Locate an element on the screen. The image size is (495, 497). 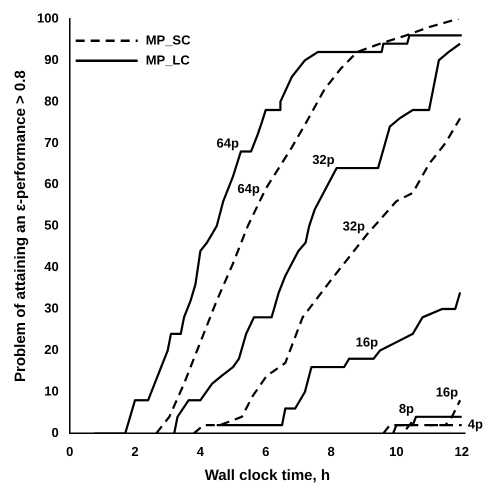
legend-label: MP_SC is located at coordinates (169, 40).